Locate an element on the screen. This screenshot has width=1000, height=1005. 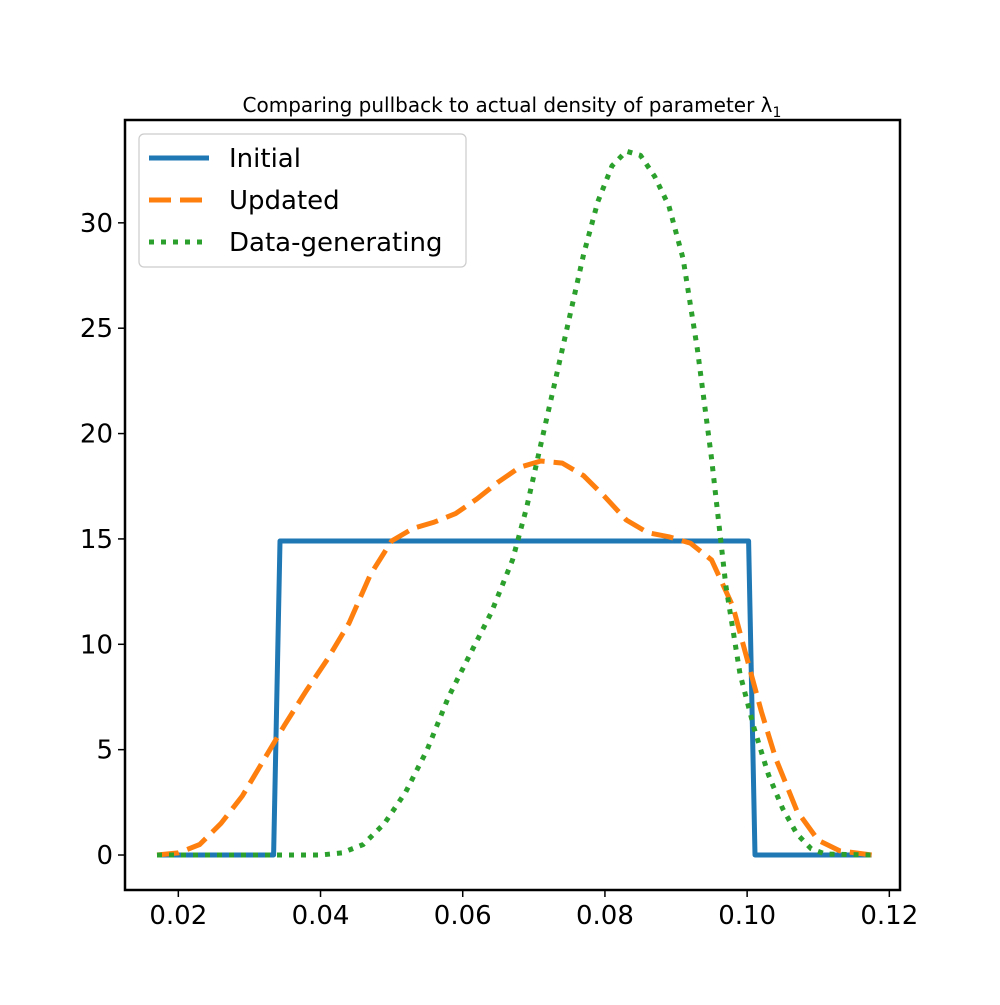
y-tick-label: 25 is located at coordinates (96, 329).